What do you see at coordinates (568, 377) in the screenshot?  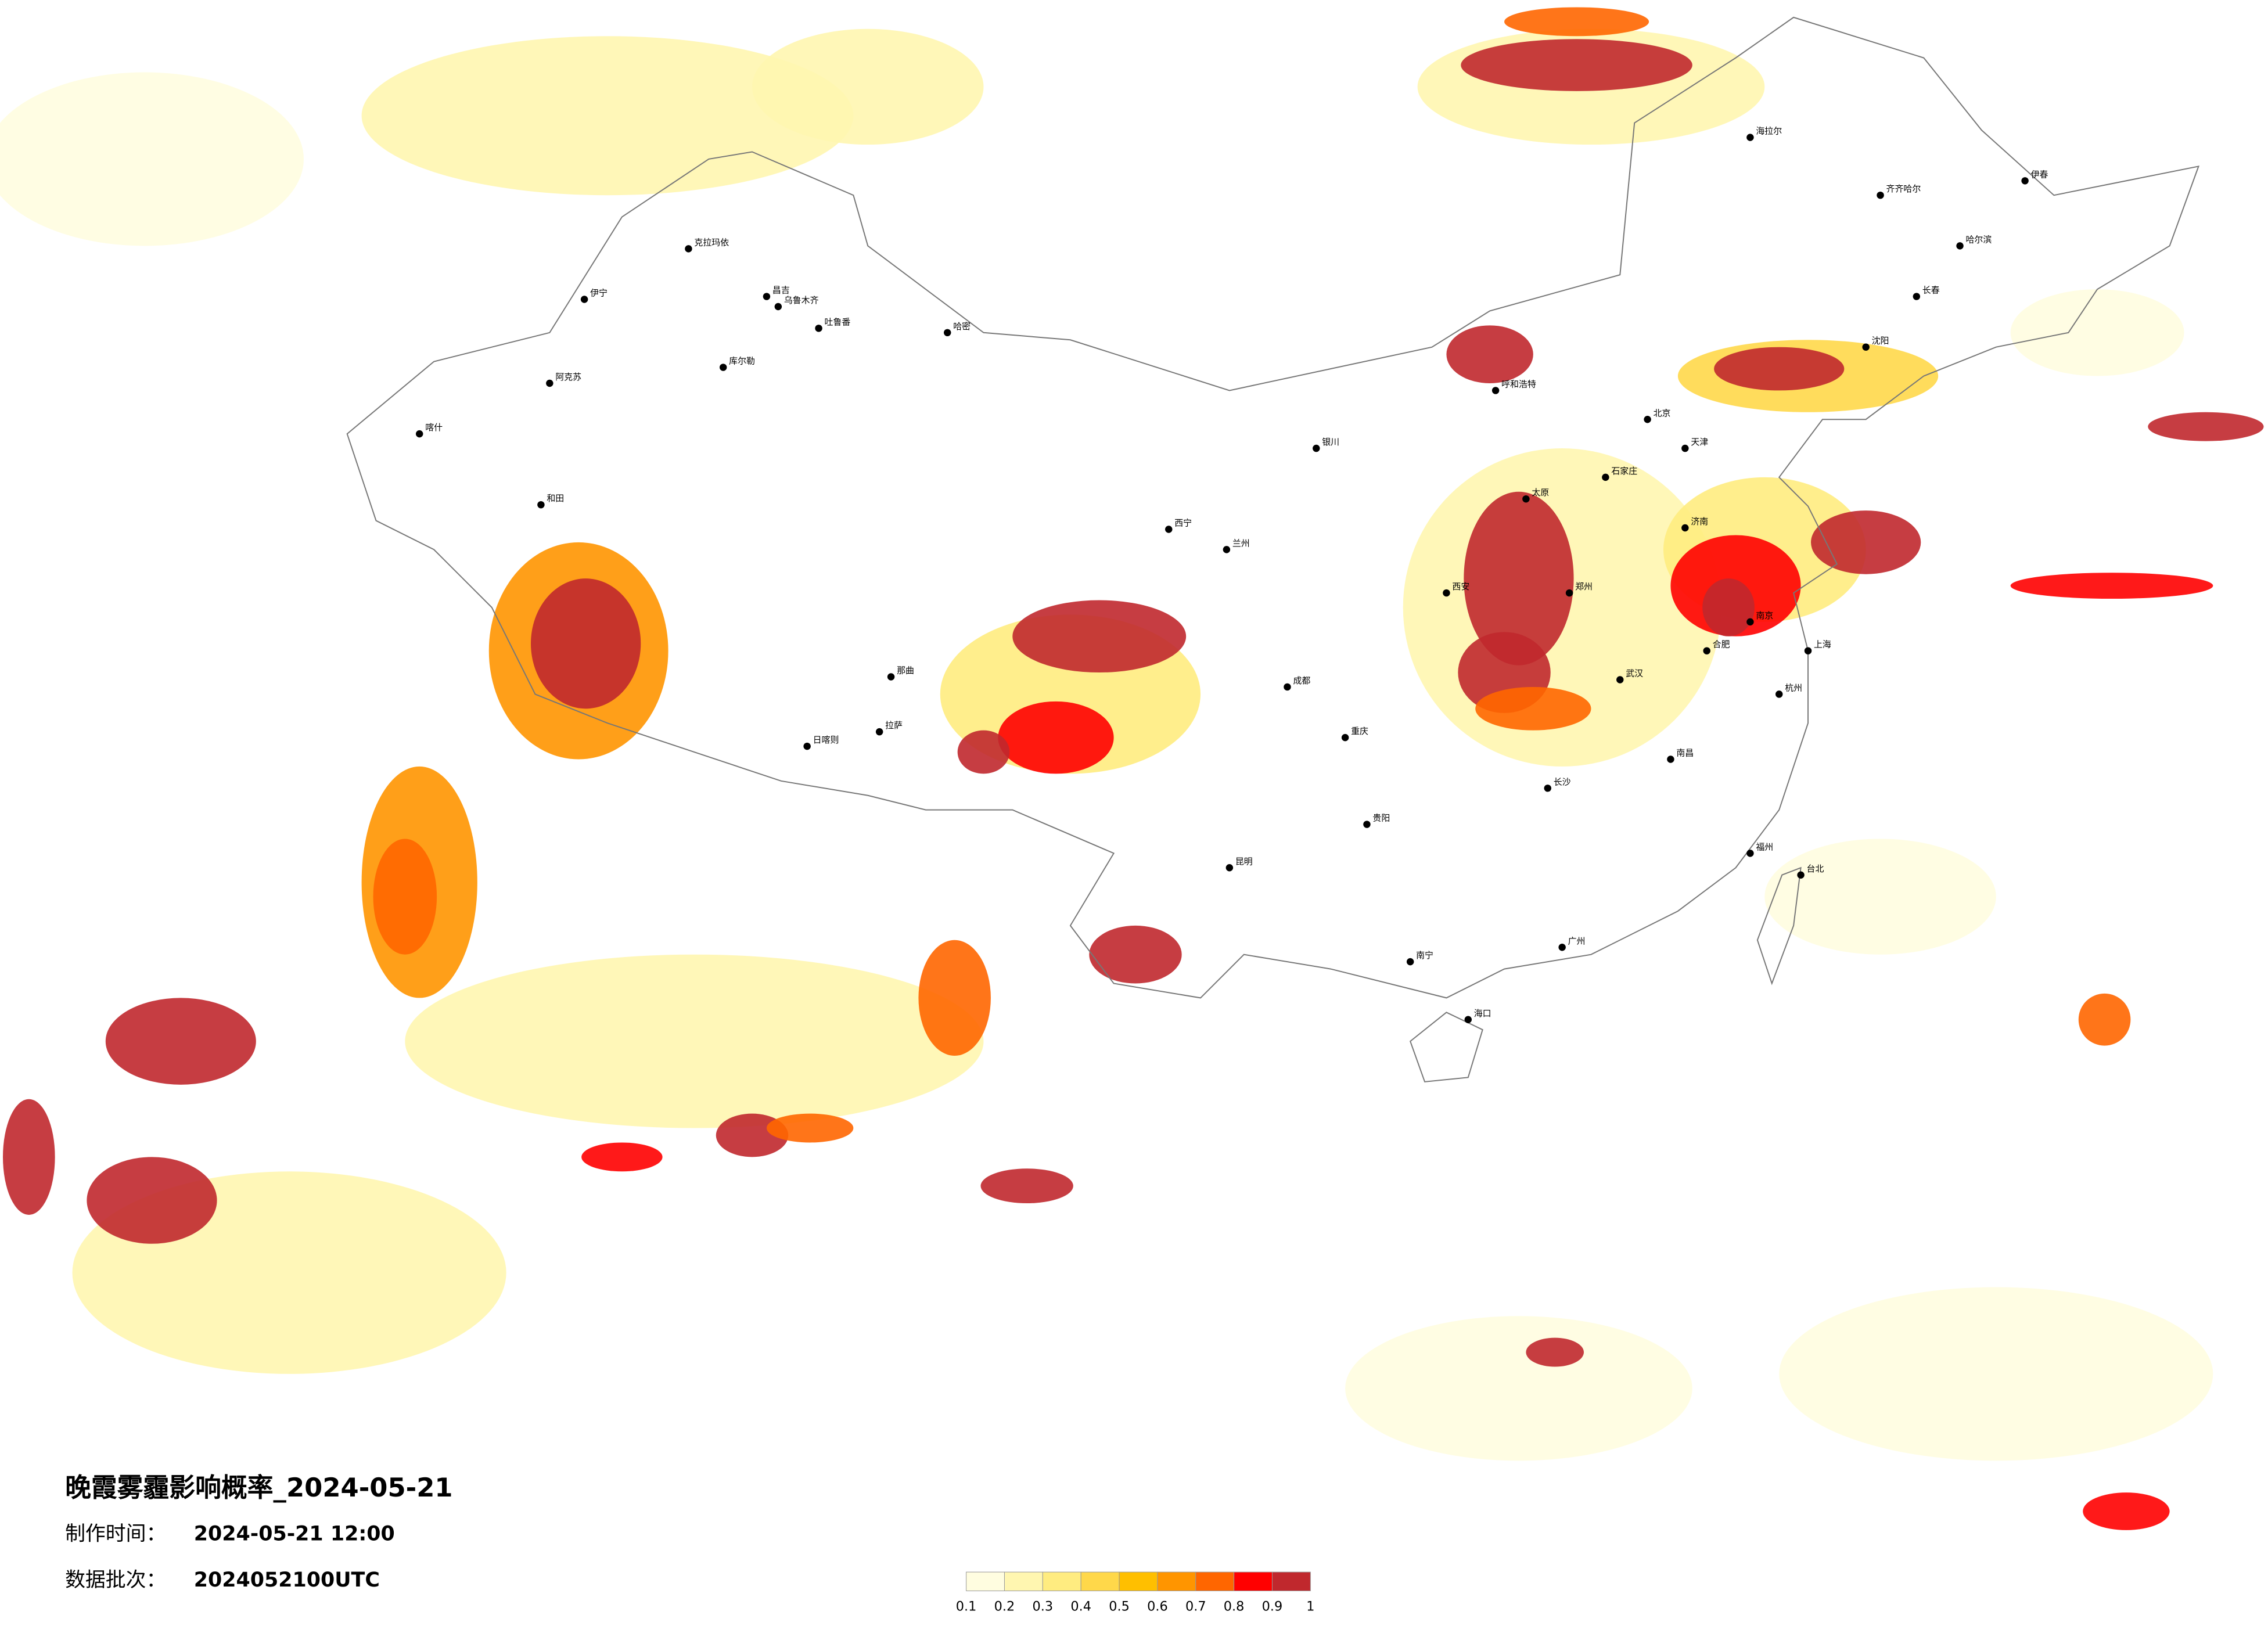 I see `city-label: 阿克苏` at bounding box center [568, 377].